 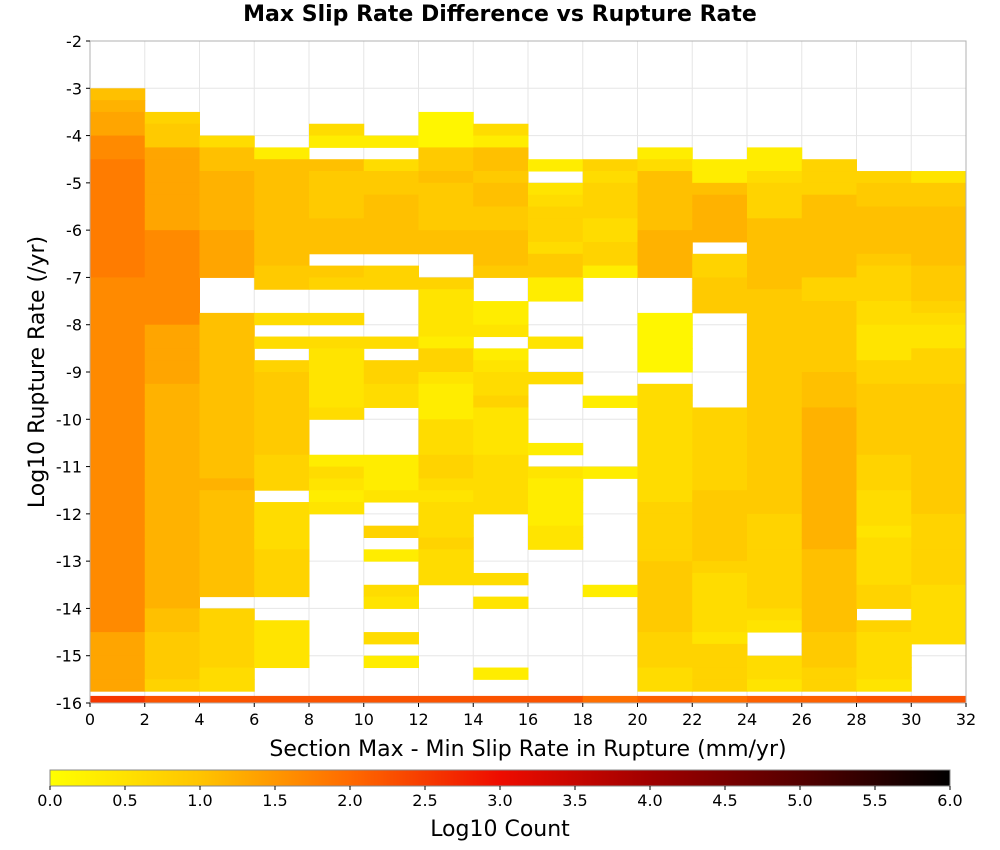 I want to click on x-tick-label: 12, so click(x=418, y=719).